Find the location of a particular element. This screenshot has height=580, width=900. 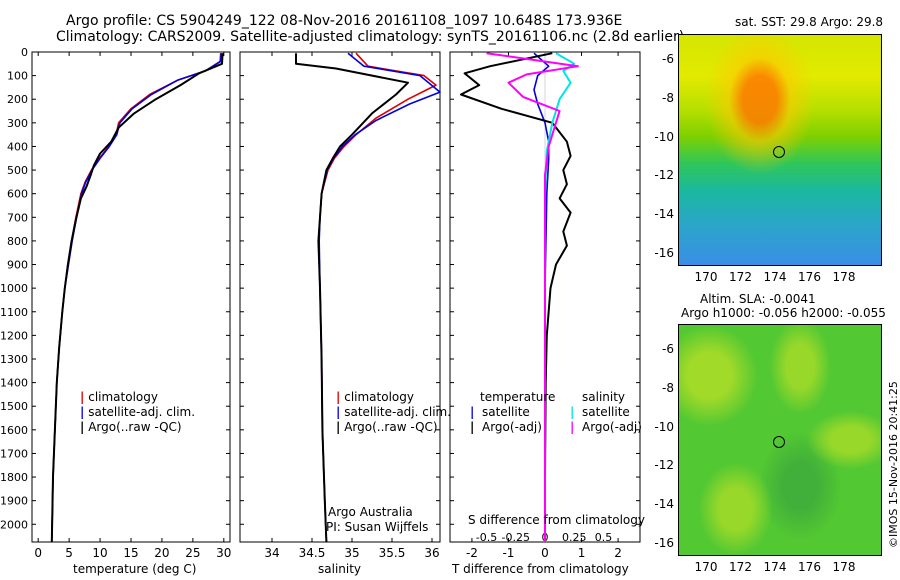

y-tick-label: 400 is located at coordinates (17, 146).